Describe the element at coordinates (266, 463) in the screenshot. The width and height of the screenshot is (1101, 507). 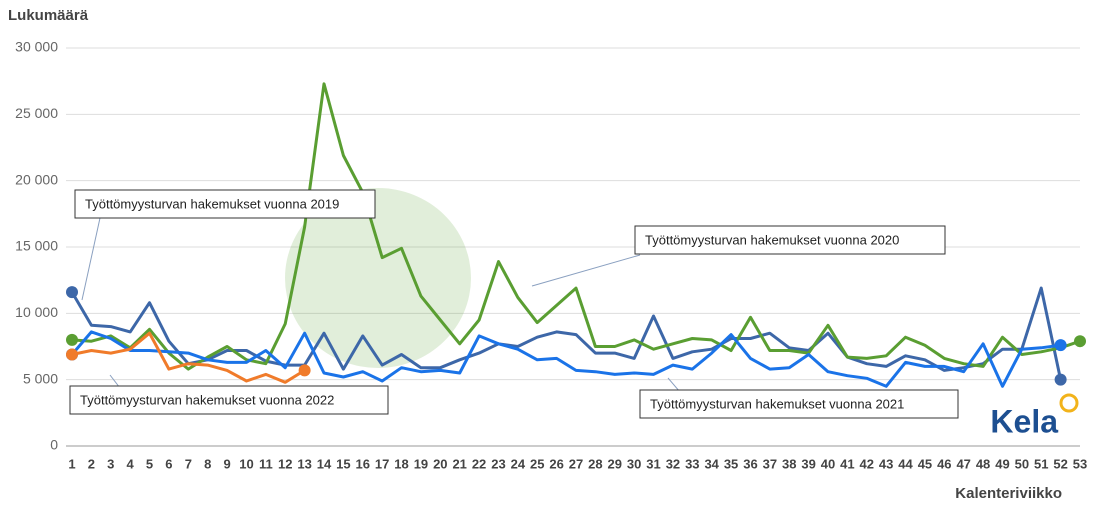
I see `x-tick-label: 11` at that location.